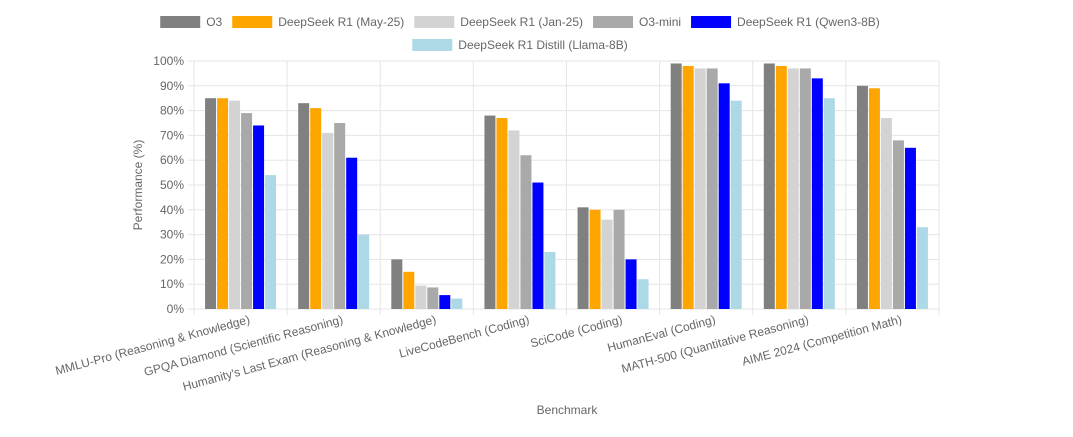  I want to click on legend-item: DeepSeek R1 (May-25), so click(318, 22).